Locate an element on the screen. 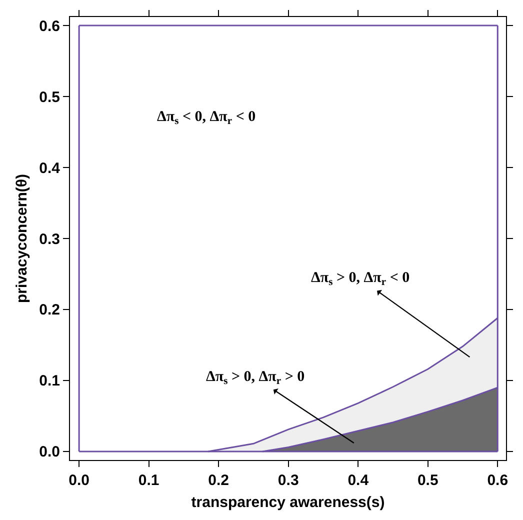 The image size is (523, 520). y-tick-label: 0.0 is located at coordinates (49, 452).